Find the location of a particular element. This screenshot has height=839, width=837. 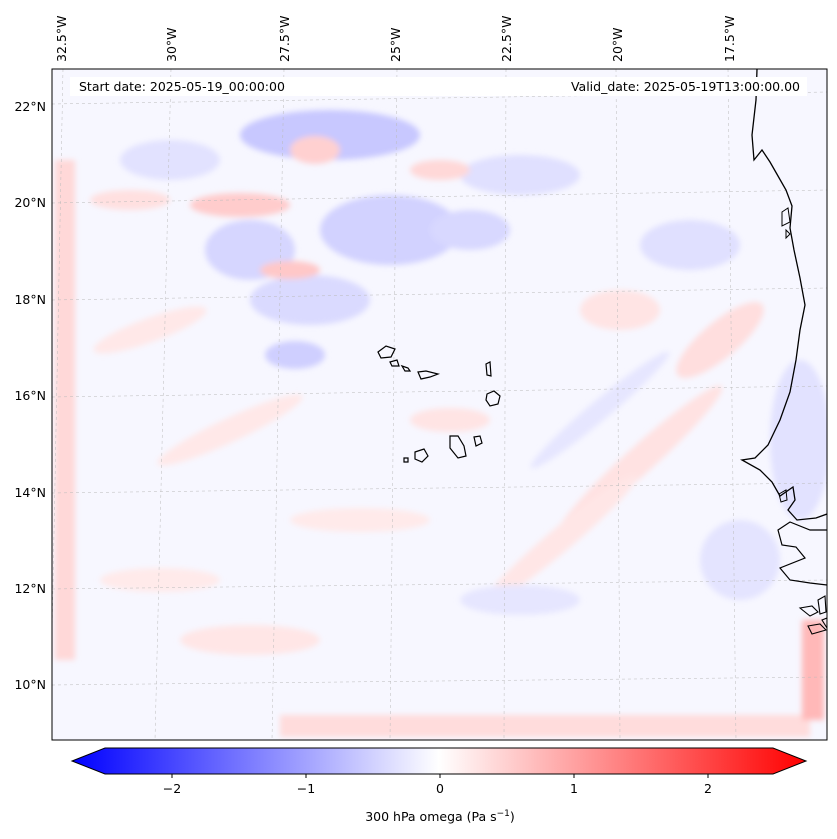

colorbar-body is located at coordinates (439, 761).